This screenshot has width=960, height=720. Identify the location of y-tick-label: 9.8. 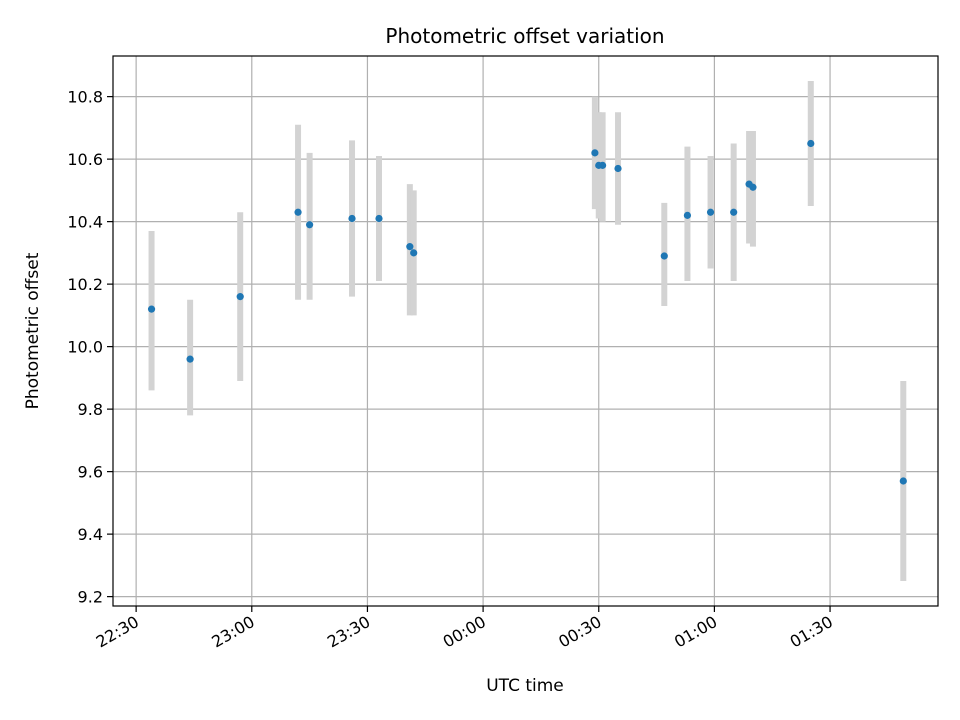
(90, 409).